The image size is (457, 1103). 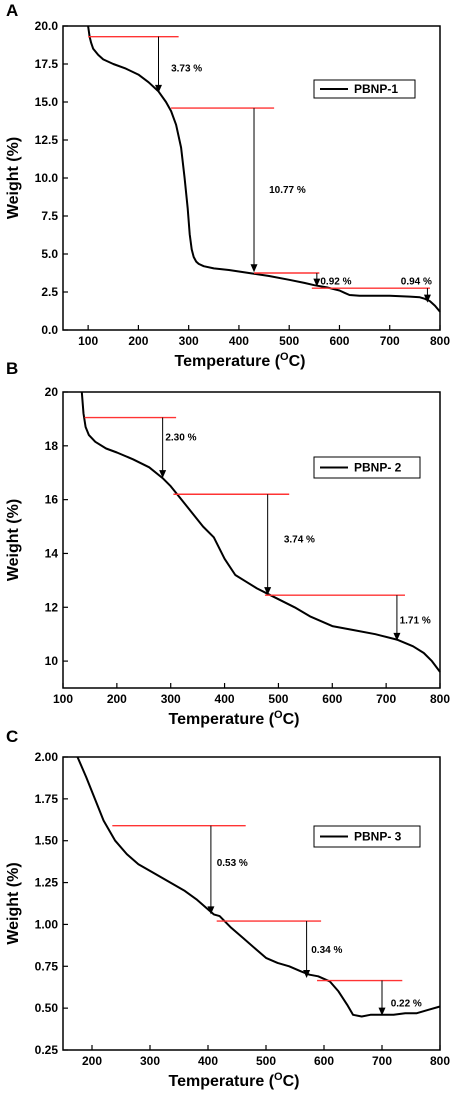 I want to click on panel-a-step-label: 3.73 %, so click(x=186, y=69).